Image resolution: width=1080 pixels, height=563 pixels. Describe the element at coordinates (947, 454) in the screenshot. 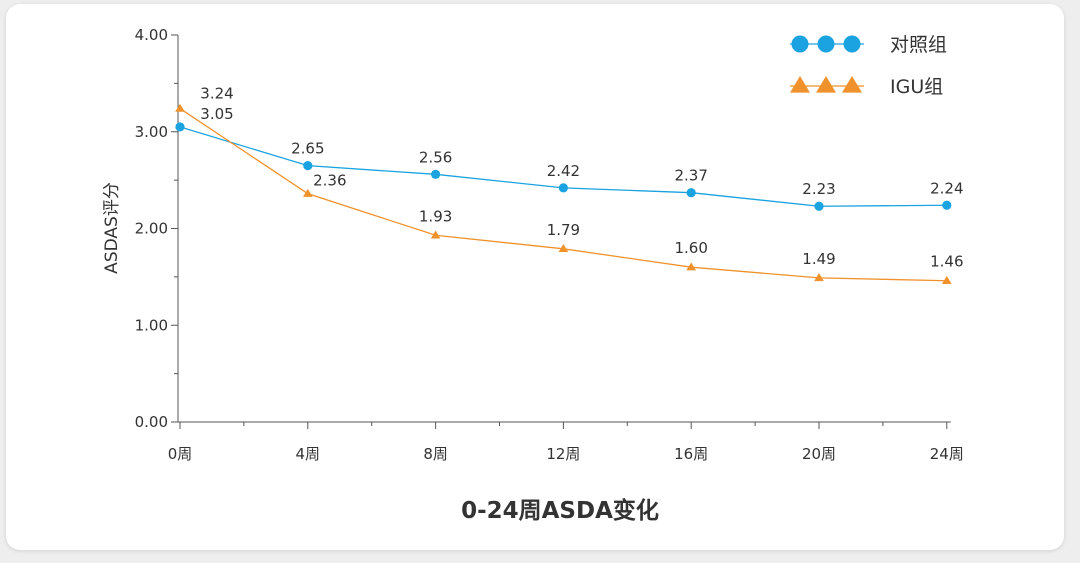

I see `x-tick-label: 24周` at that location.